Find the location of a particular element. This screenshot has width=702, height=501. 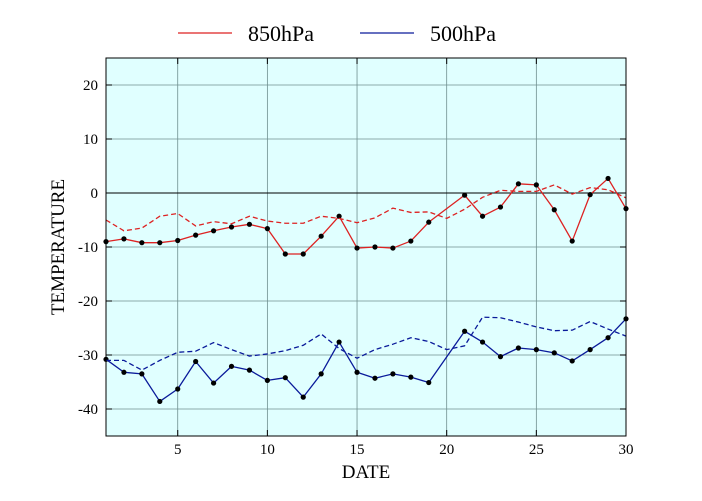

y-tick-label: 10 is located at coordinates (90, 140).